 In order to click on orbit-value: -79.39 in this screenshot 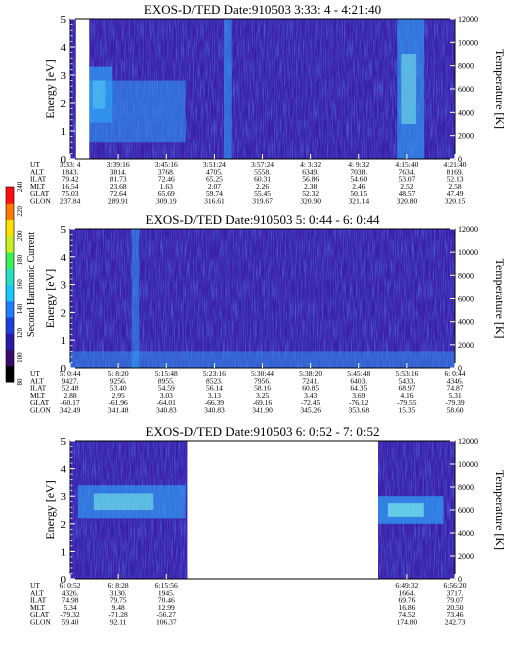, I will do `click(455, 402)`.